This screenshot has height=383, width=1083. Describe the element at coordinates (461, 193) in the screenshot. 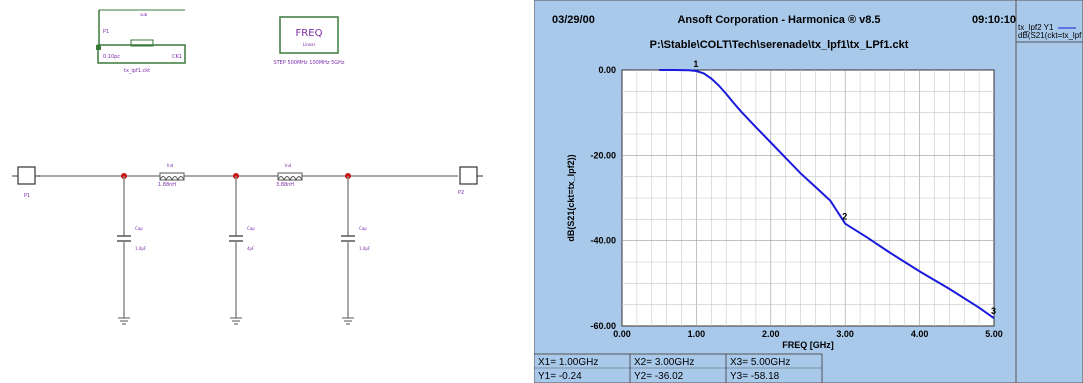

I see `port-p2-label: P2` at that location.